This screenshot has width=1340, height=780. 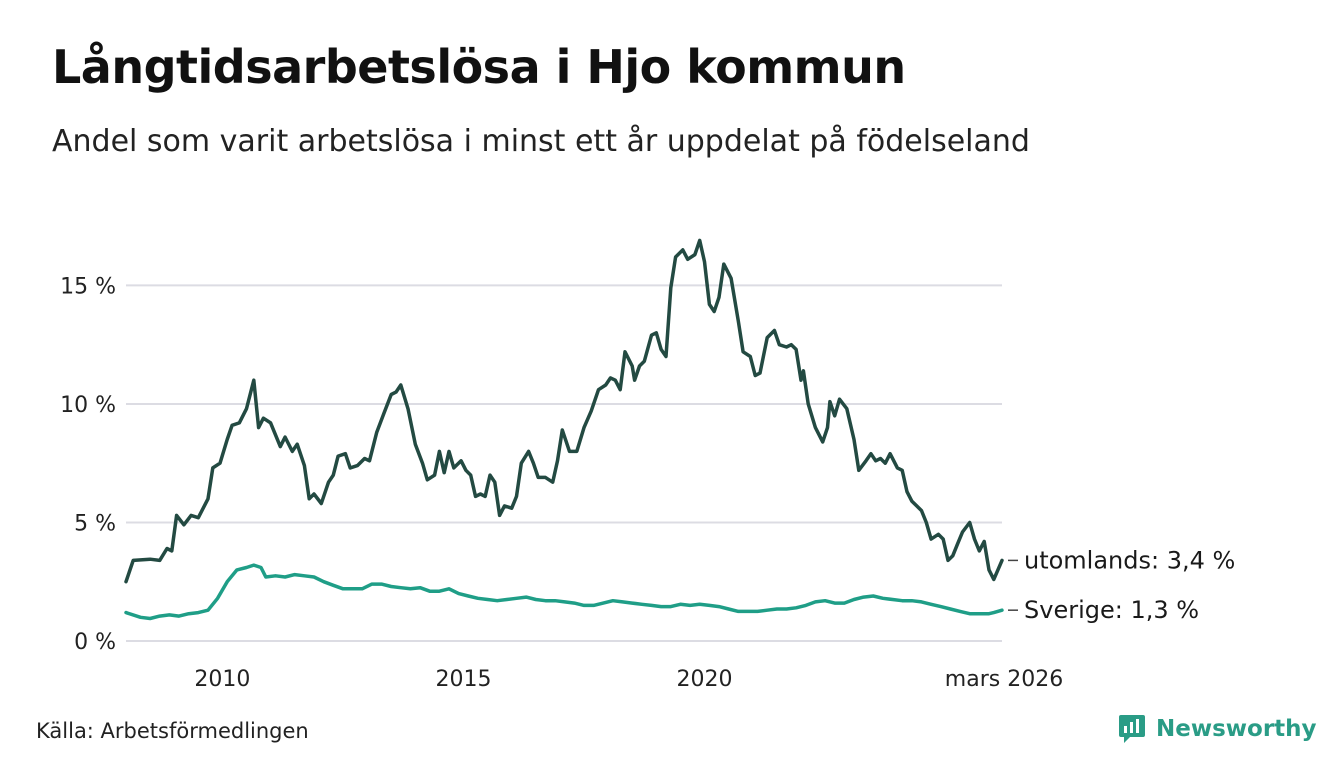 I want to click on y-tick-label: 0 %, so click(x=95, y=642).